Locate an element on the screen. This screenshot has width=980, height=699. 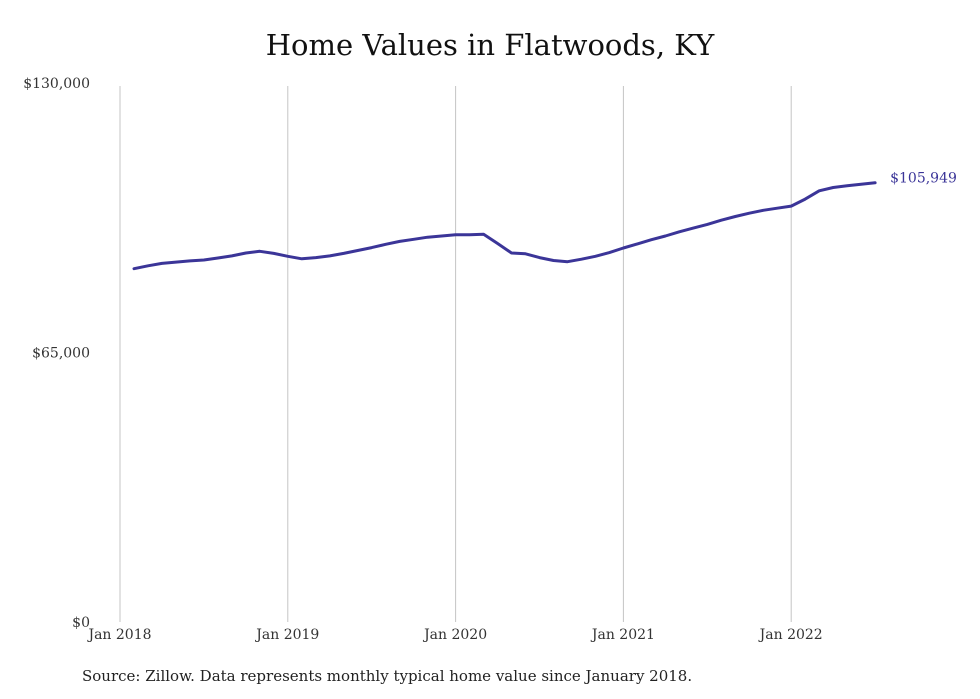
x-axis-ticks: Jan 2018 Jan 2019 Jan 2020 Jan 2021 Jan 2022 is located at coordinates (454, 635).